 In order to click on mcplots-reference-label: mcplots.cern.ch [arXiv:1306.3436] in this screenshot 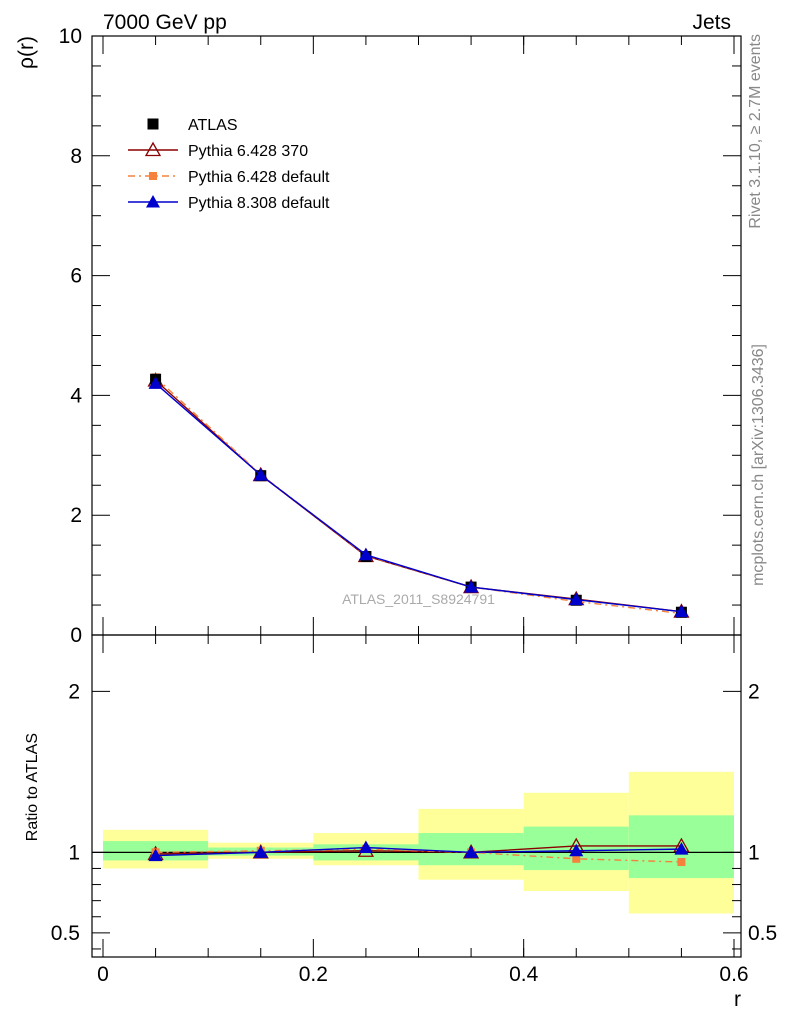, I will do `click(758, 465)`.